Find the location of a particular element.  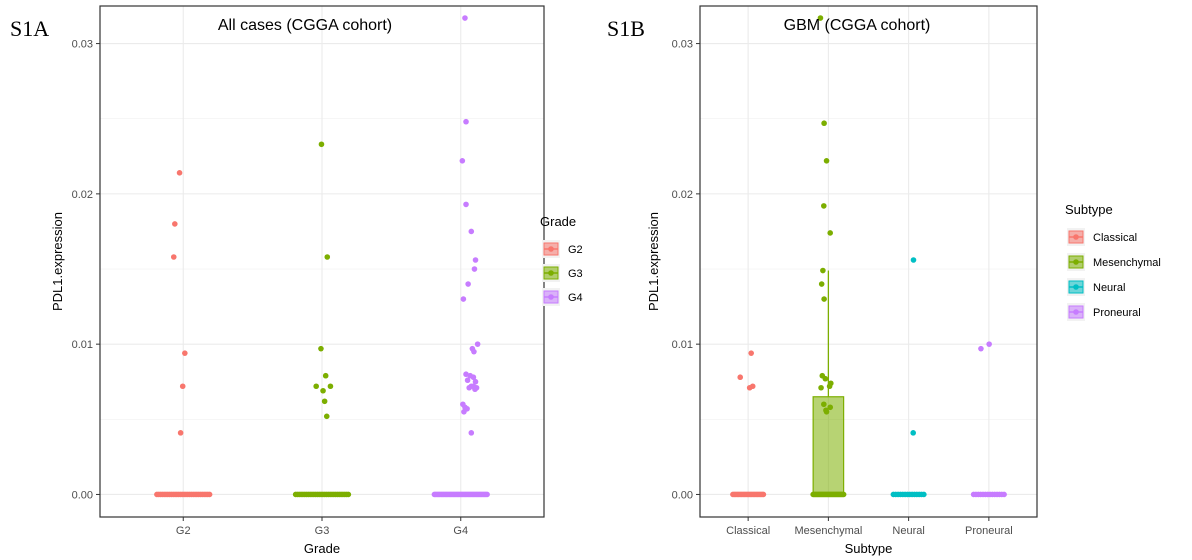

legend: Grade G2 G3 G4 is located at coordinates (561, 260).